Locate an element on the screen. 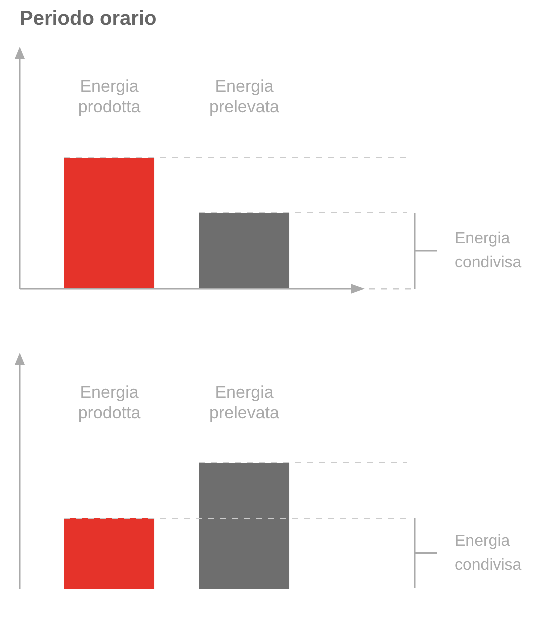 This screenshot has height=618, width=541. chart-title: Periodo orario is located at coordinates (89, 19).